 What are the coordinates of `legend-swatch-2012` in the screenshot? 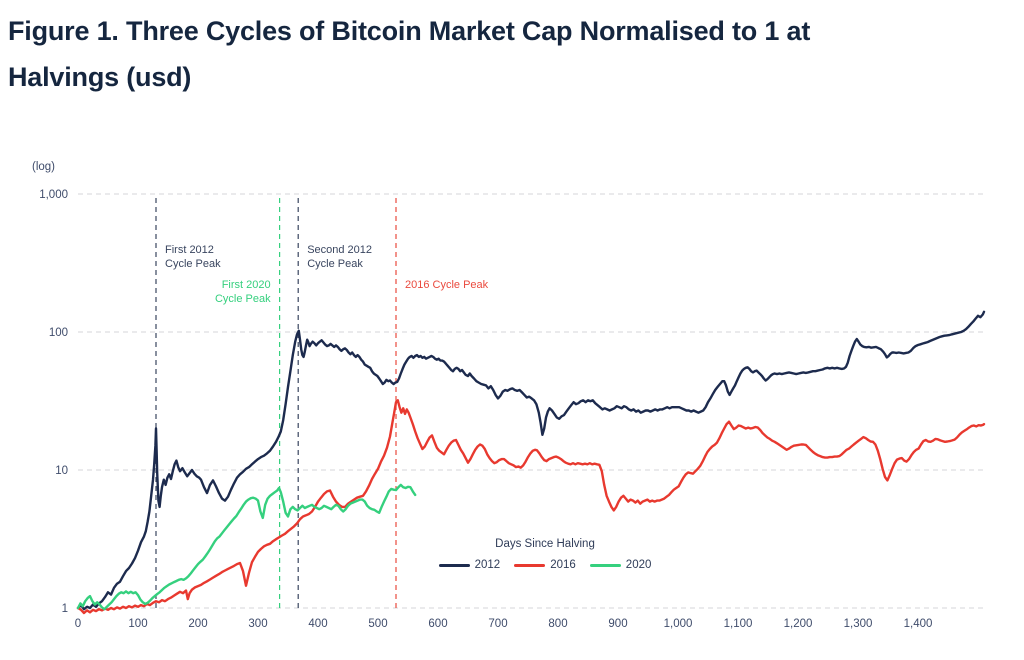 It's located at (454, 565).